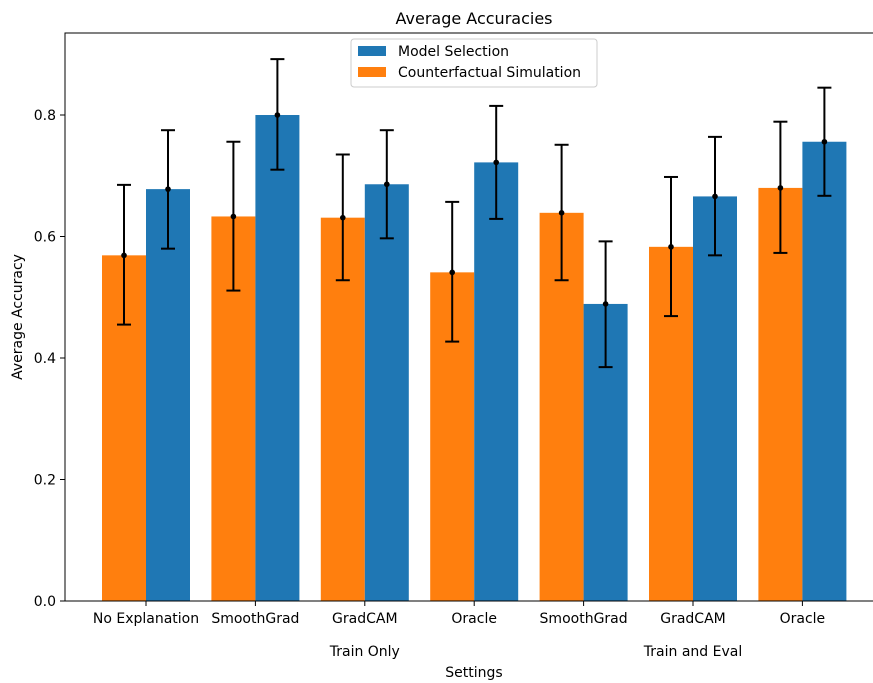 The image size is (873, 683). I want to click on x-axis-label: Settings, so click(473, 673).